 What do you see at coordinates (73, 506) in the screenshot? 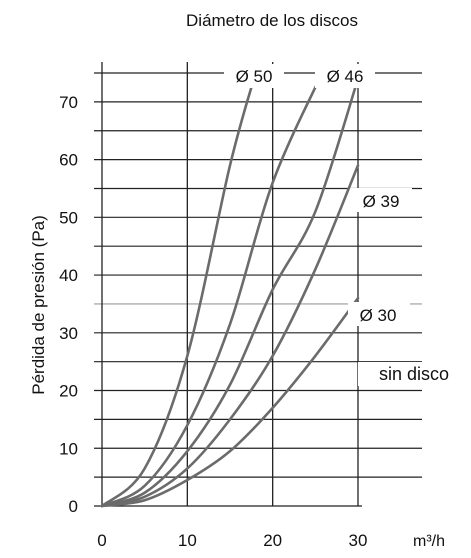
I see `y-tick-label: 0` at bounding box center [73, 506].